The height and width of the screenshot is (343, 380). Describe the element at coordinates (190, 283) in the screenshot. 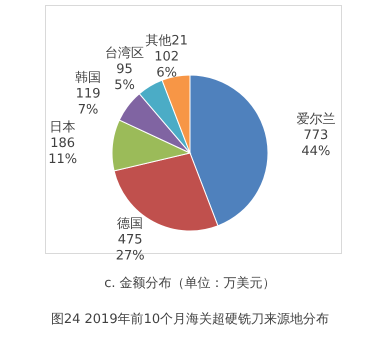

I see `text: c. 金额分布（单位：万美元）` at that location.